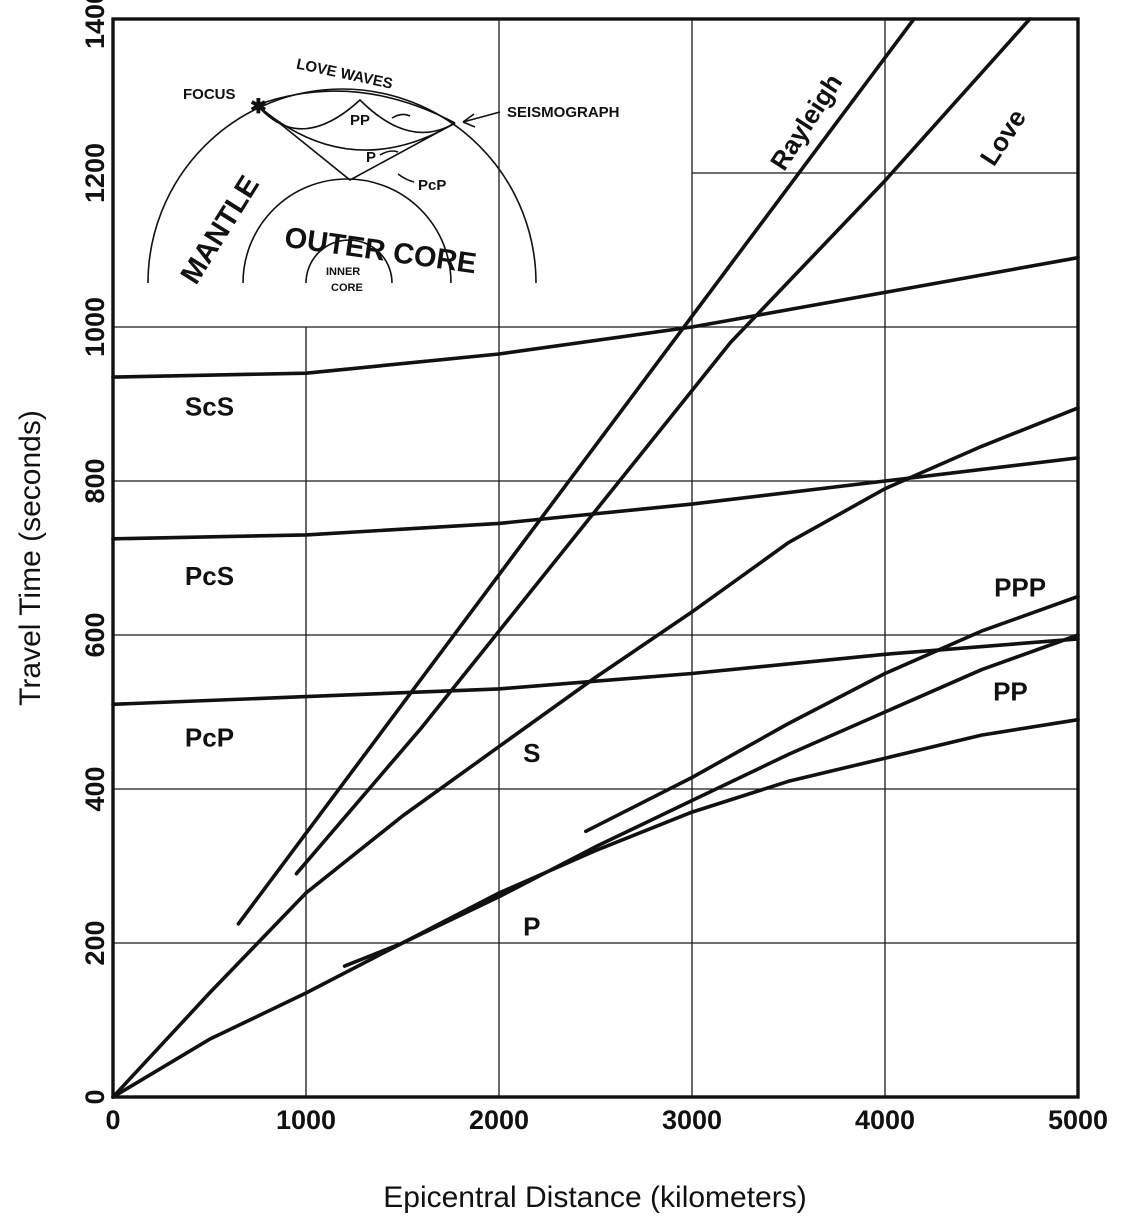  What do you see at coordinates (481, 119) in the screenshot?
I see `inset-seismograph-arrow-icon` at bounding box center [481, 119].